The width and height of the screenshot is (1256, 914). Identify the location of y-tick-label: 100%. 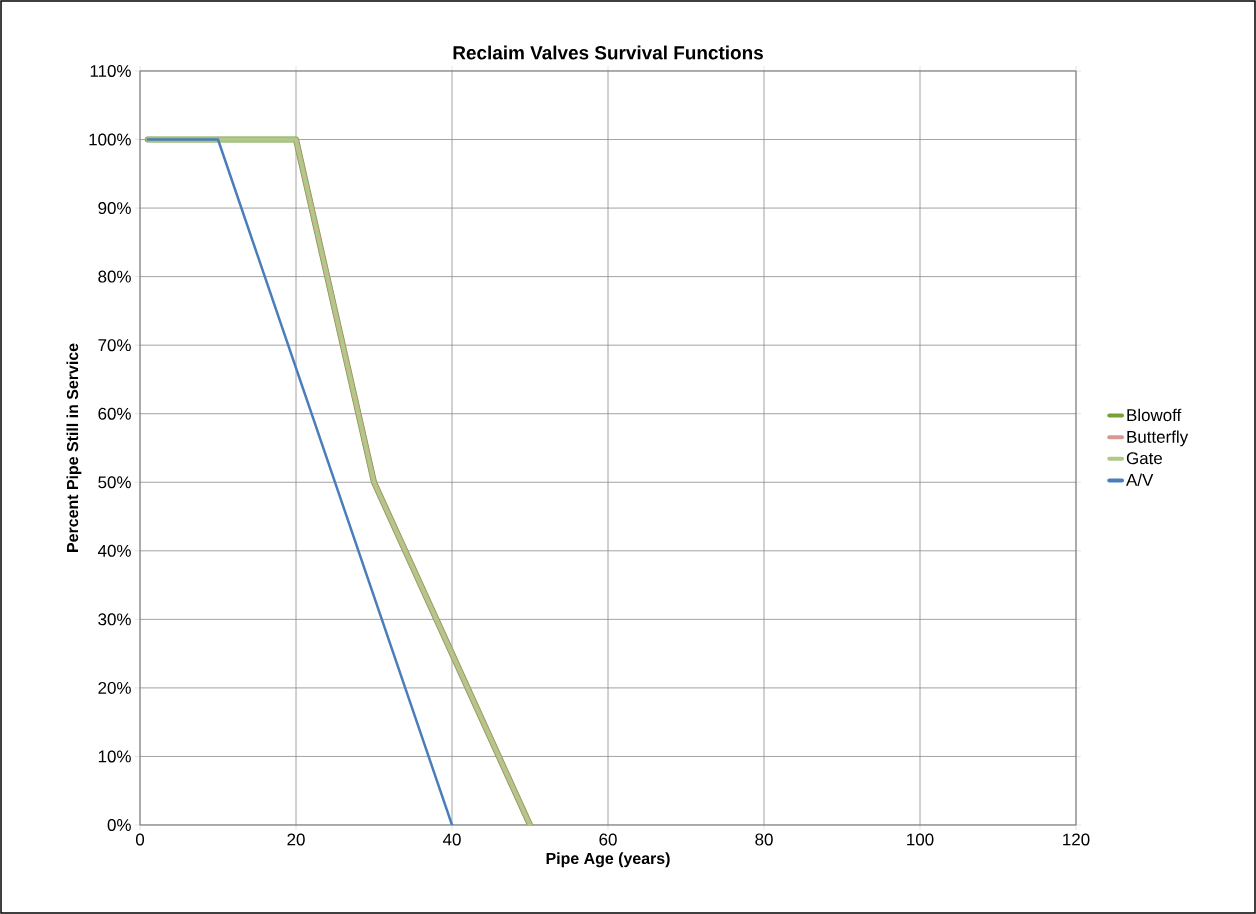
(110, 139).